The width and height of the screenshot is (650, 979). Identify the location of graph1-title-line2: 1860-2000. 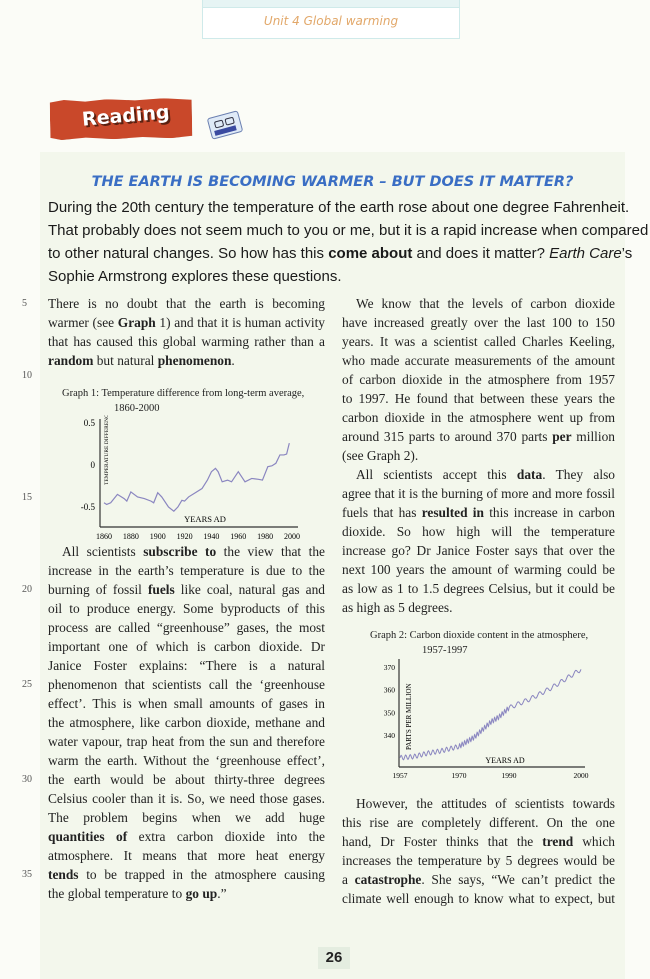
(137, 408).